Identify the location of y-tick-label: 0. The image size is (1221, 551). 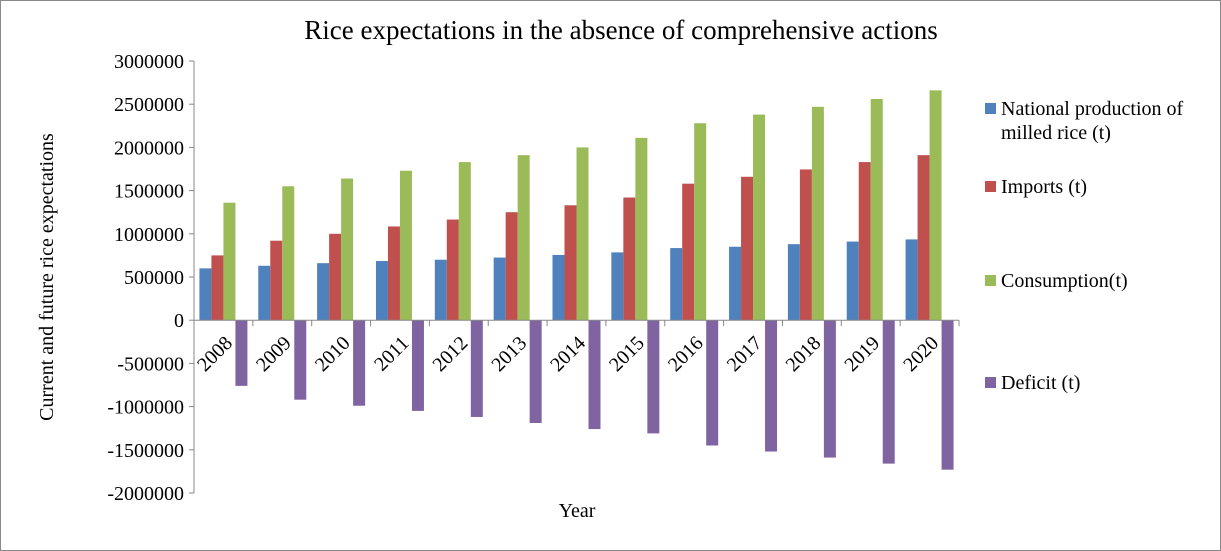
(179, 321).